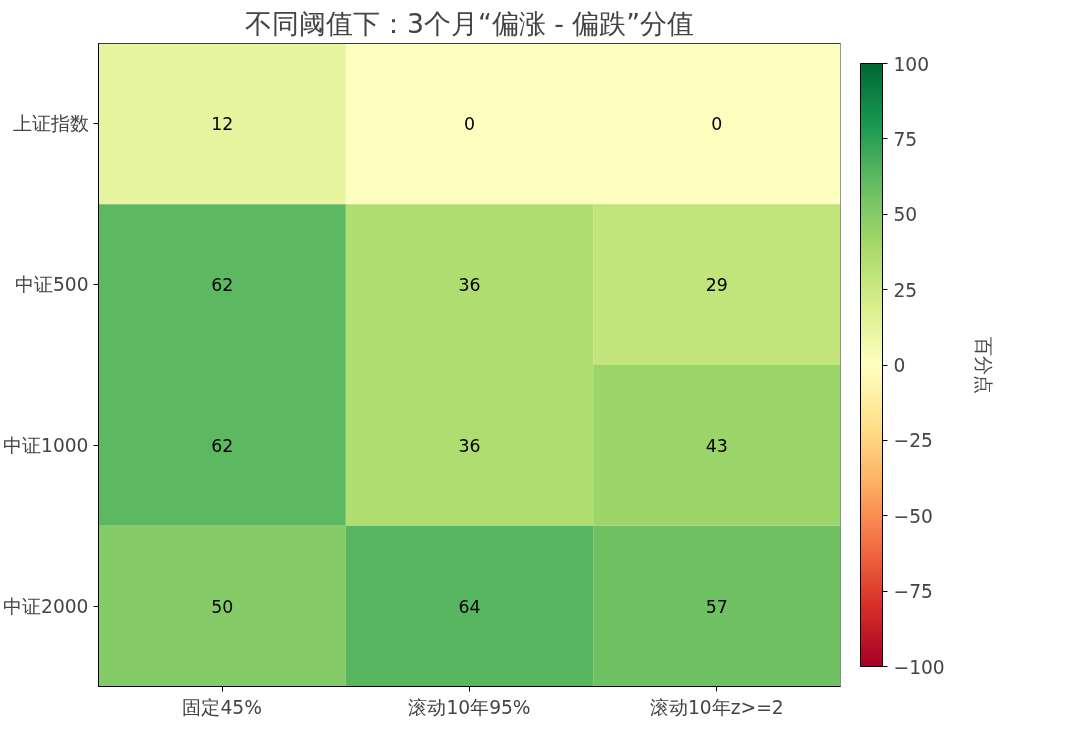  I want to click on color-bar-label: −100, so click(919, 667).